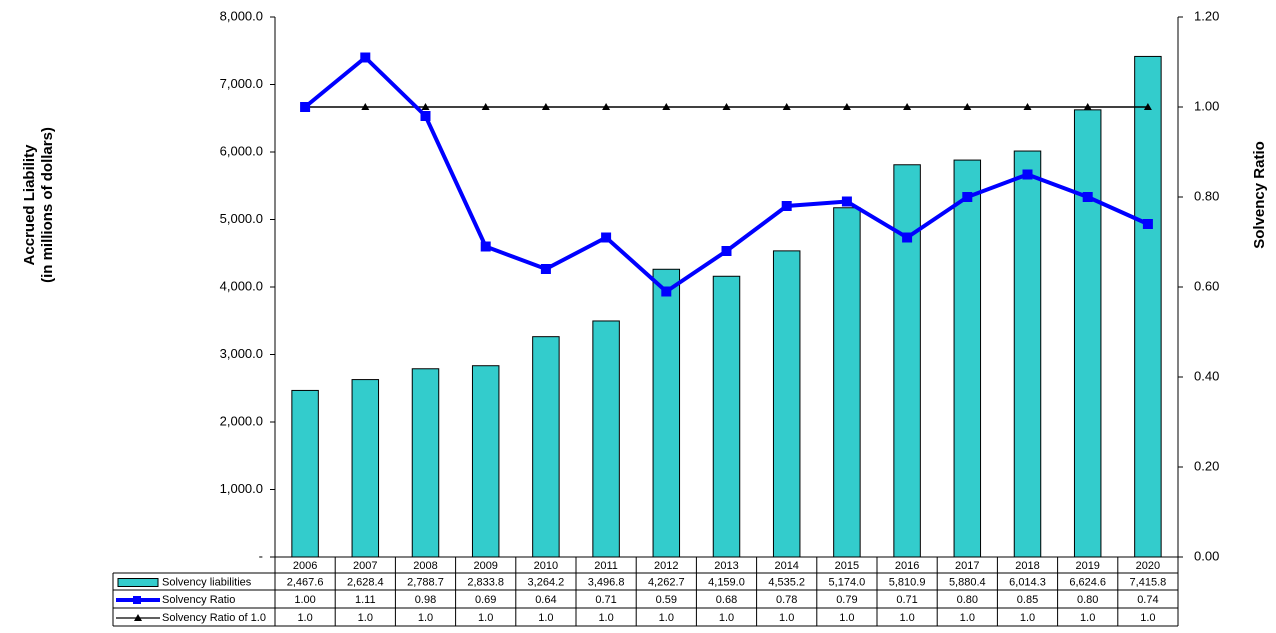  Describe the element at coordinates (1206, 465) in the screenshot. I see `y2-tick-label: 0.20` at that location.